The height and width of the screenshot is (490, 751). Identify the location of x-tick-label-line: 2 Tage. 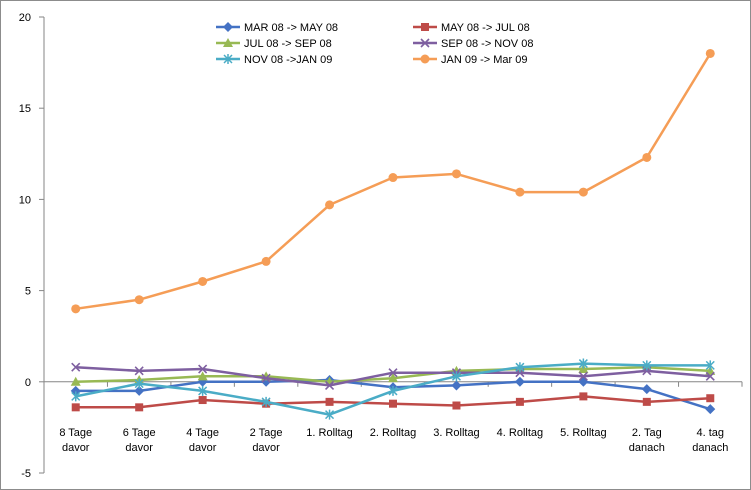
(266, 433).